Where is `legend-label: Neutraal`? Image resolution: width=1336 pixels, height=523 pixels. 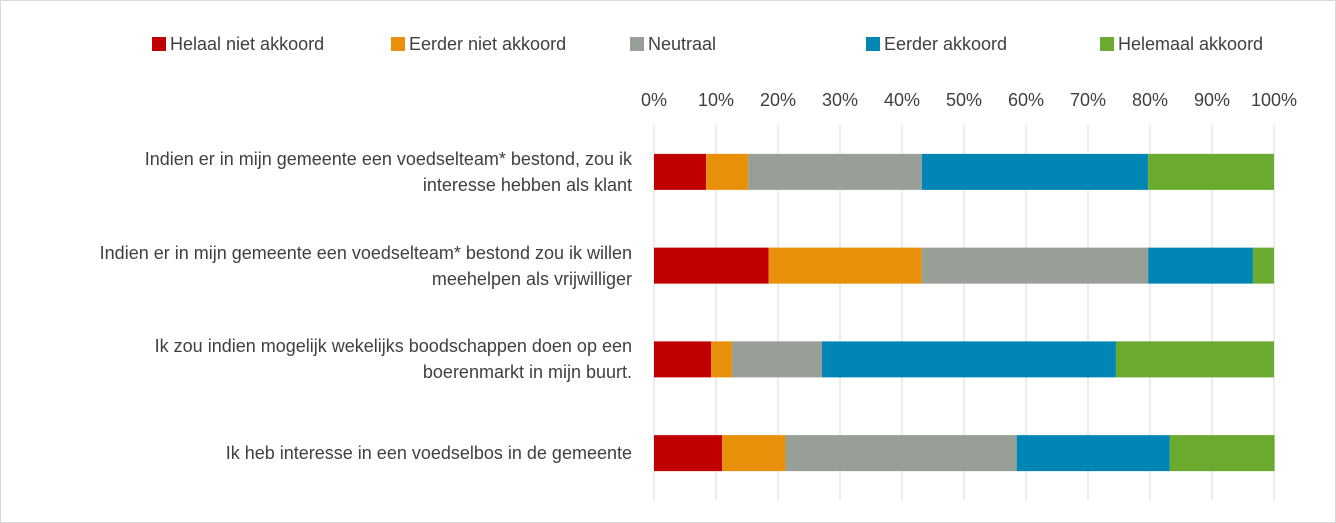
legend-label: Neutraal is located at coordinates (682, 44).